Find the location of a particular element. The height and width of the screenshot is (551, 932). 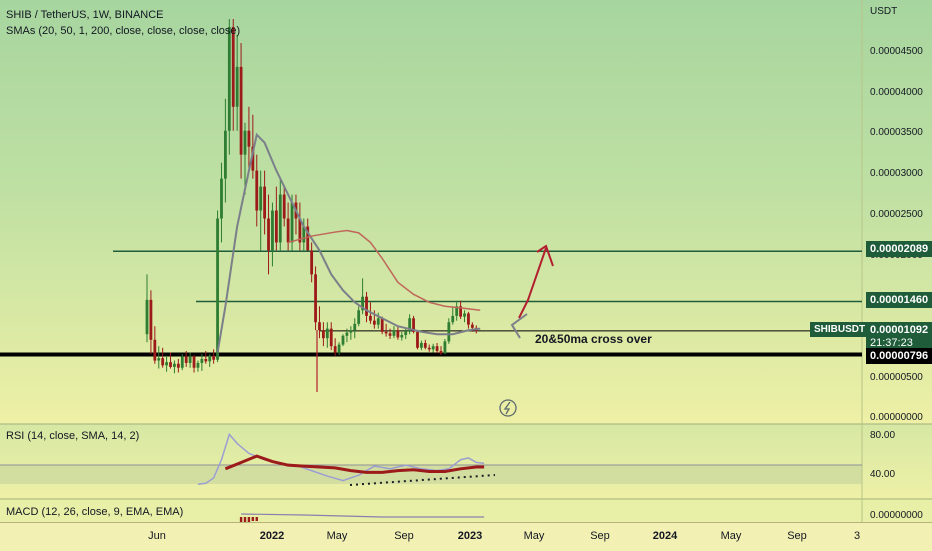

rsi-tick: 40.00 is located at coordinates (883, 474).